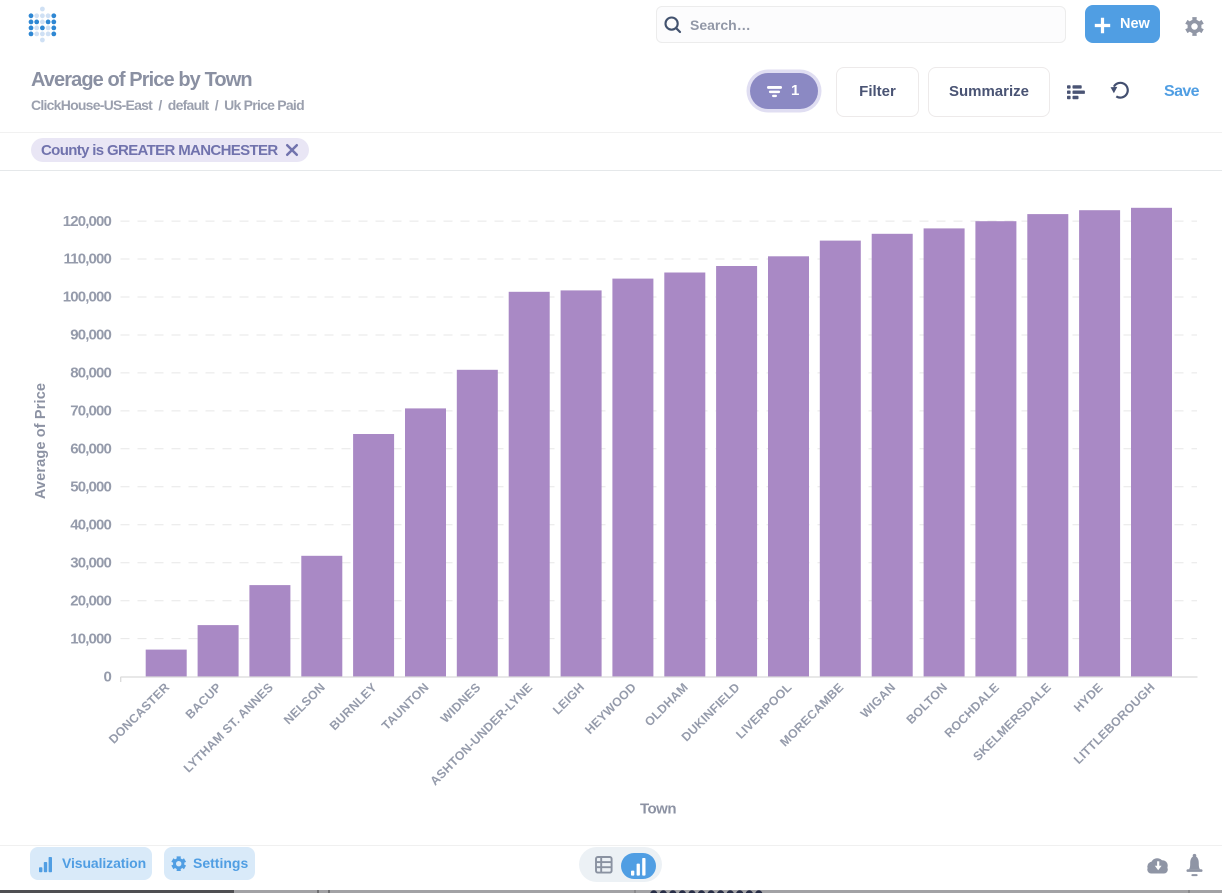 Image resolution: width=1222 pixels, height=893 pixels. What do you see at coordinates (304, 703) in the screenshot?
I see `svg-text: NELSON` at bounding box center [304, 703].